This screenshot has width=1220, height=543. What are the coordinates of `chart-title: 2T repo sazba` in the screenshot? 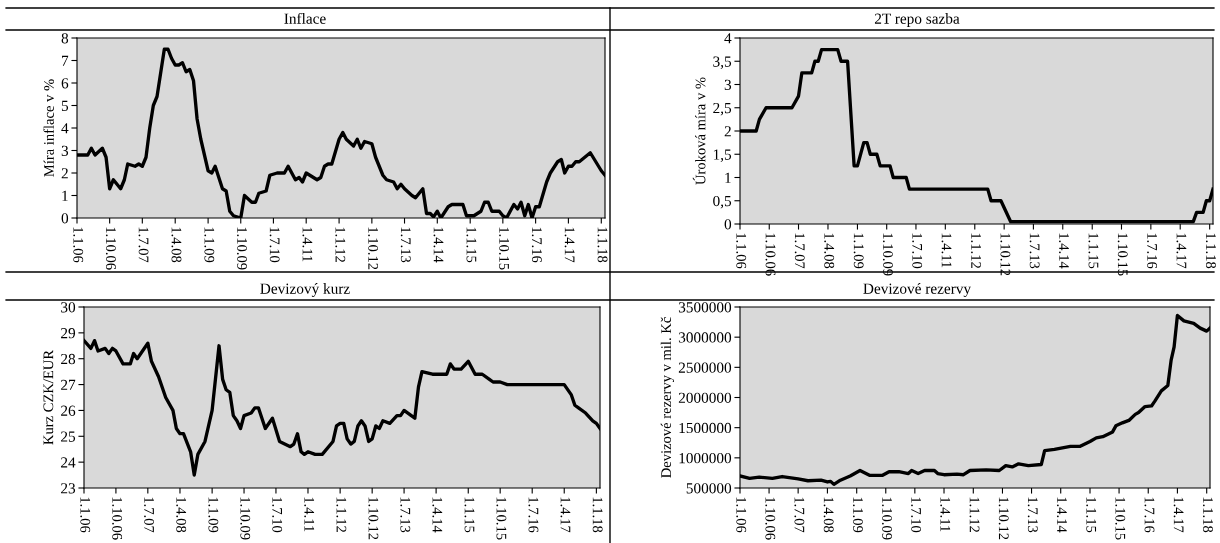 It's located at (917, 20).